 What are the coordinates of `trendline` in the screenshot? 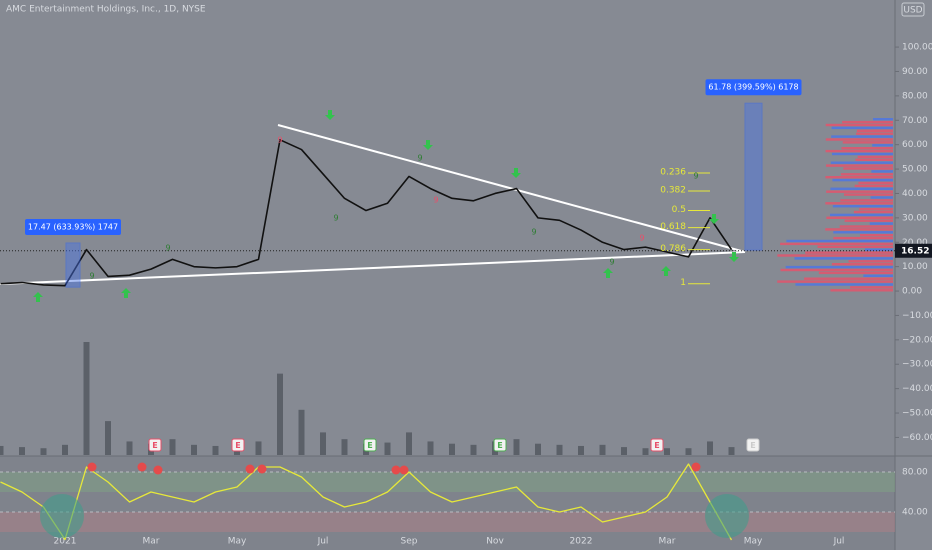 It's located at (373, 268).